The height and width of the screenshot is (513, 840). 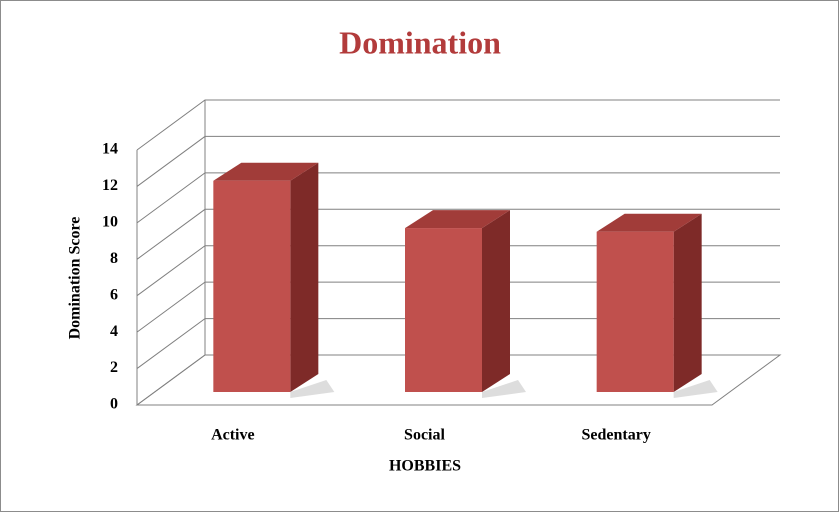 I want to click on y-axis-label: Domination Score, so click(x=75, y=278).